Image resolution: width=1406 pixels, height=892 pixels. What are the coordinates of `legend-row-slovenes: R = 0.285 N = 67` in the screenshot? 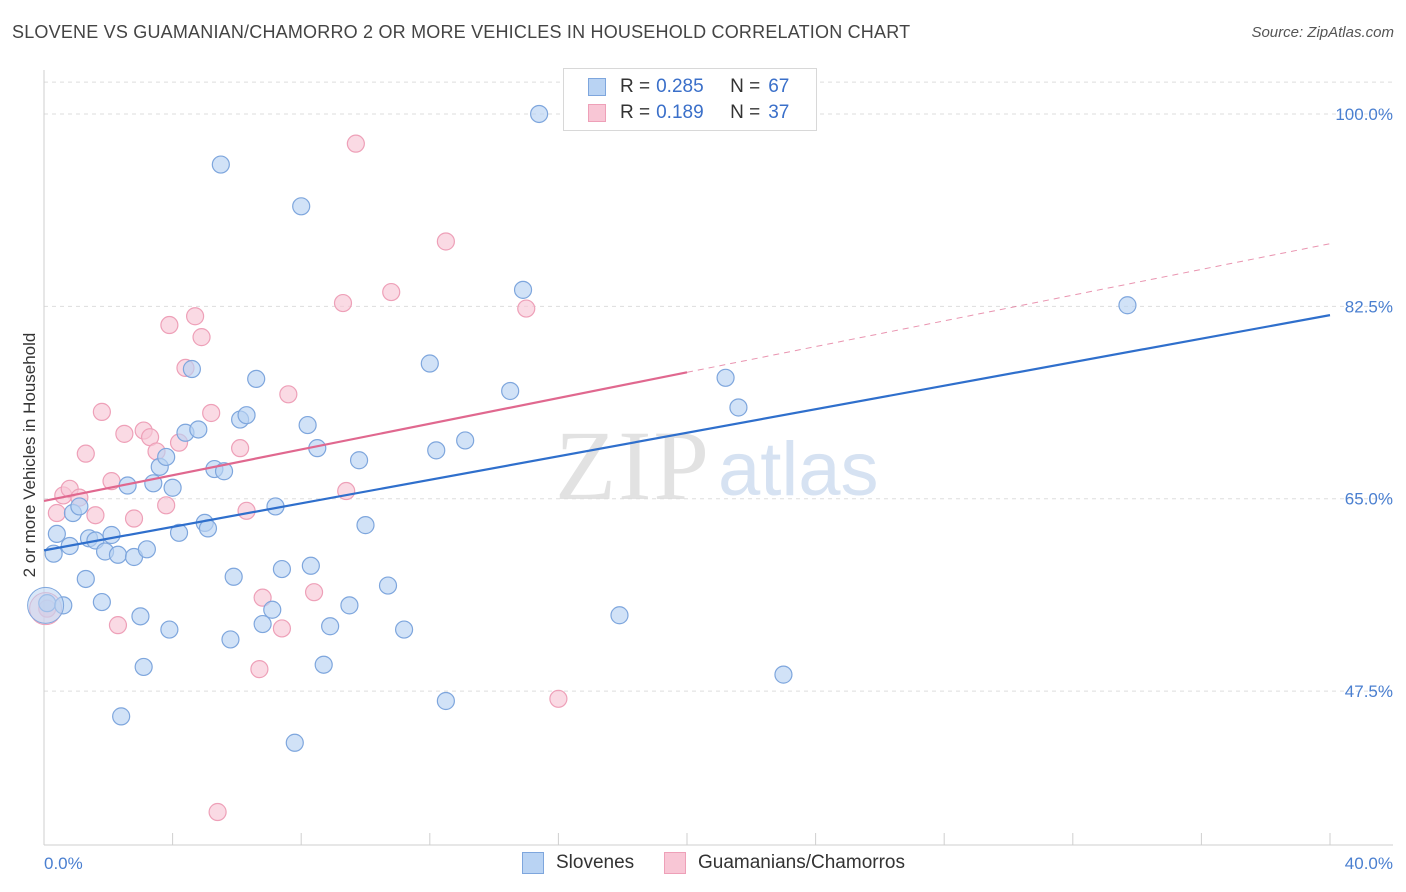 It's located at (688, 87).